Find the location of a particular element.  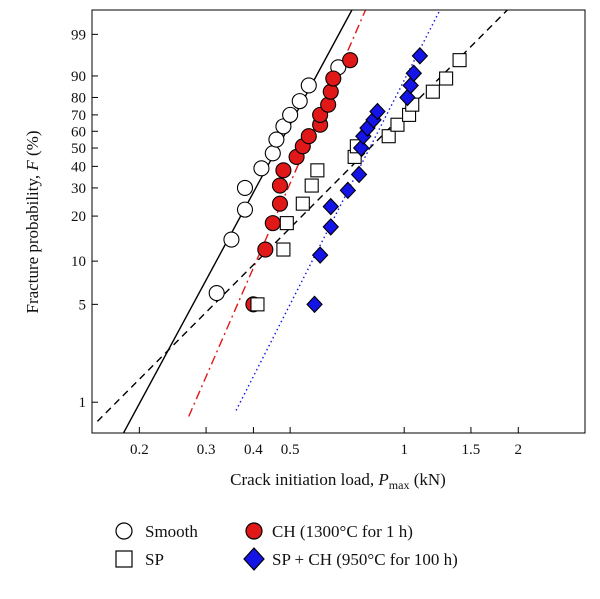

x-axis-title: Crack initiation load, Pmax (kN) is located at coordinates (338, 481).